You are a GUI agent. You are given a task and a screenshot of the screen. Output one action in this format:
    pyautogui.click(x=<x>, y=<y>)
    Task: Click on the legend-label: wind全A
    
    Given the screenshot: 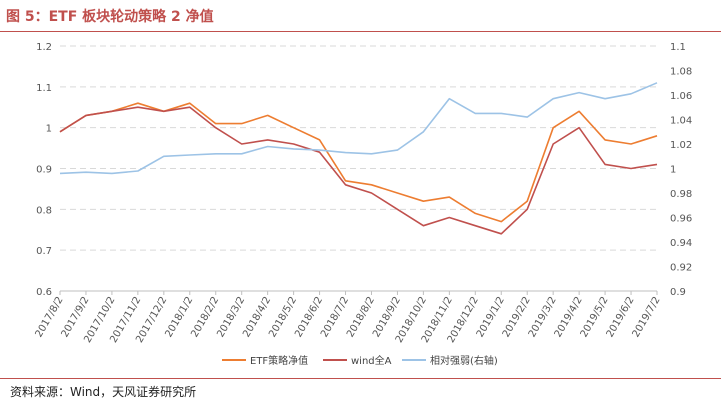 What is the action you would take?
    pyautogui.click(x=371, y=360)
    